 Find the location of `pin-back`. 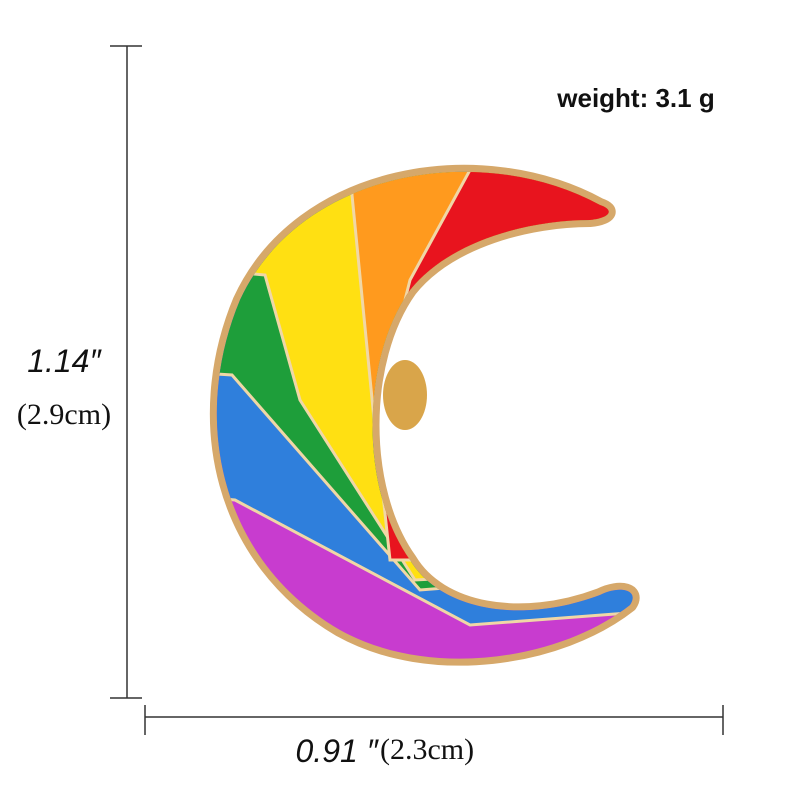

pin-back is located at coordinates (405, 395).